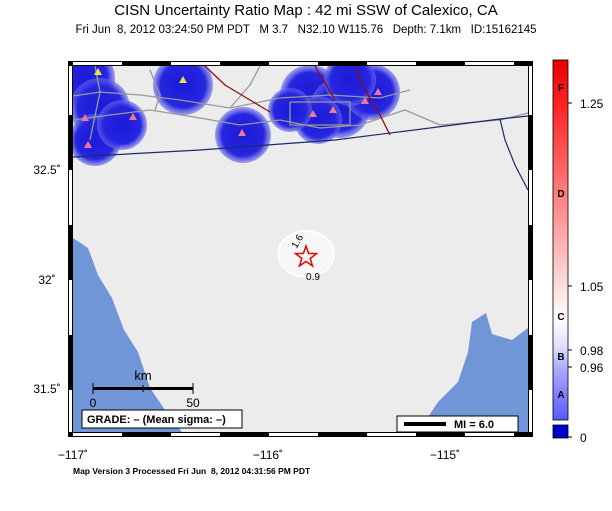 The width and height of the screenshot is (612, 511). Describe the element at coordinates (560, 194) in the screenshot. I see `grade-letter: D` at that location.